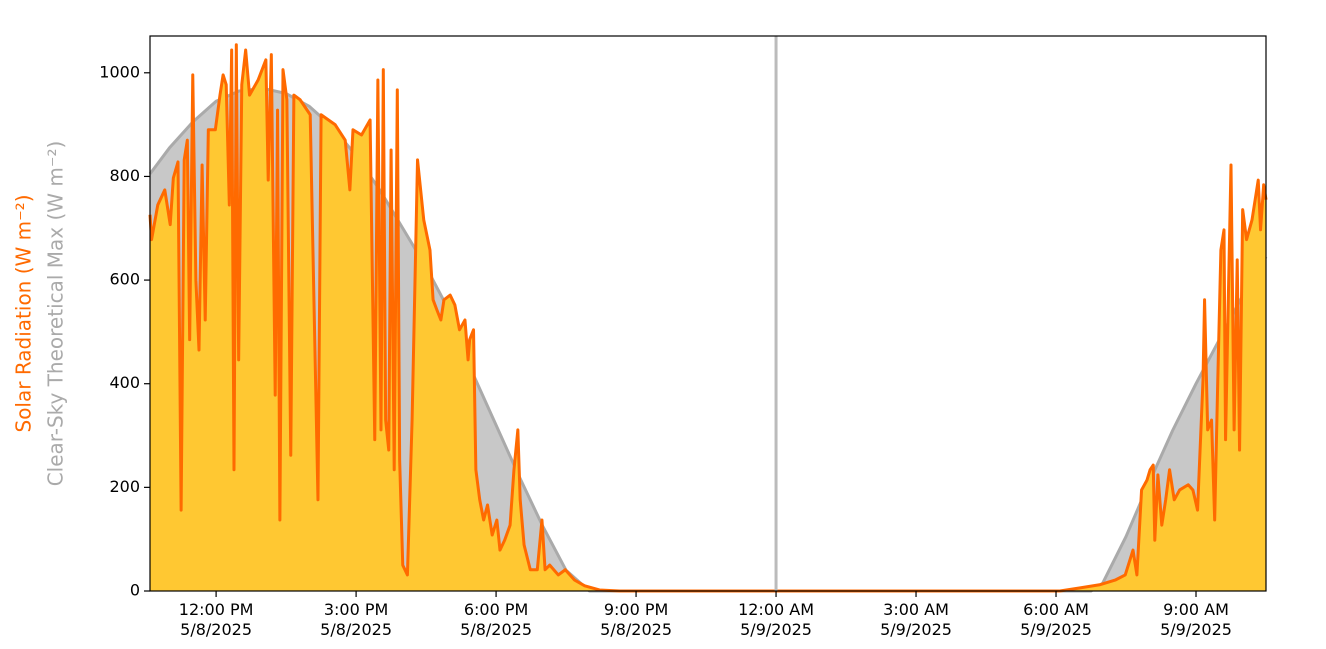  What do you see at coordinates (124, 382) in the screenshot?
I see `y-tick-label: 400` at bounding box center [124, 382].